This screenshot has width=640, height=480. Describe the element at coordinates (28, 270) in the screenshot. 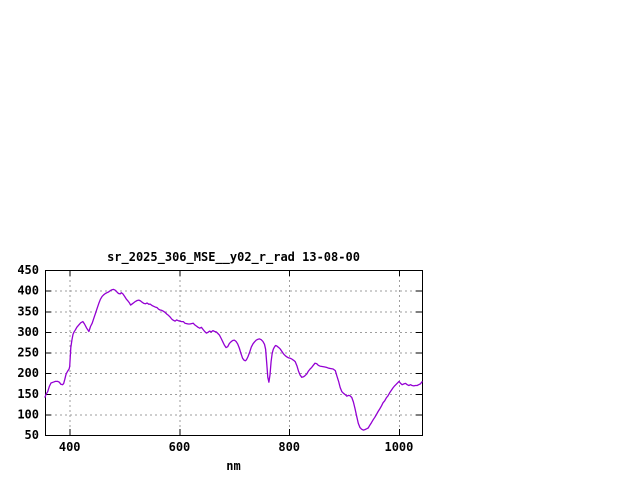

I see `y-tick-label: 450` at that location.